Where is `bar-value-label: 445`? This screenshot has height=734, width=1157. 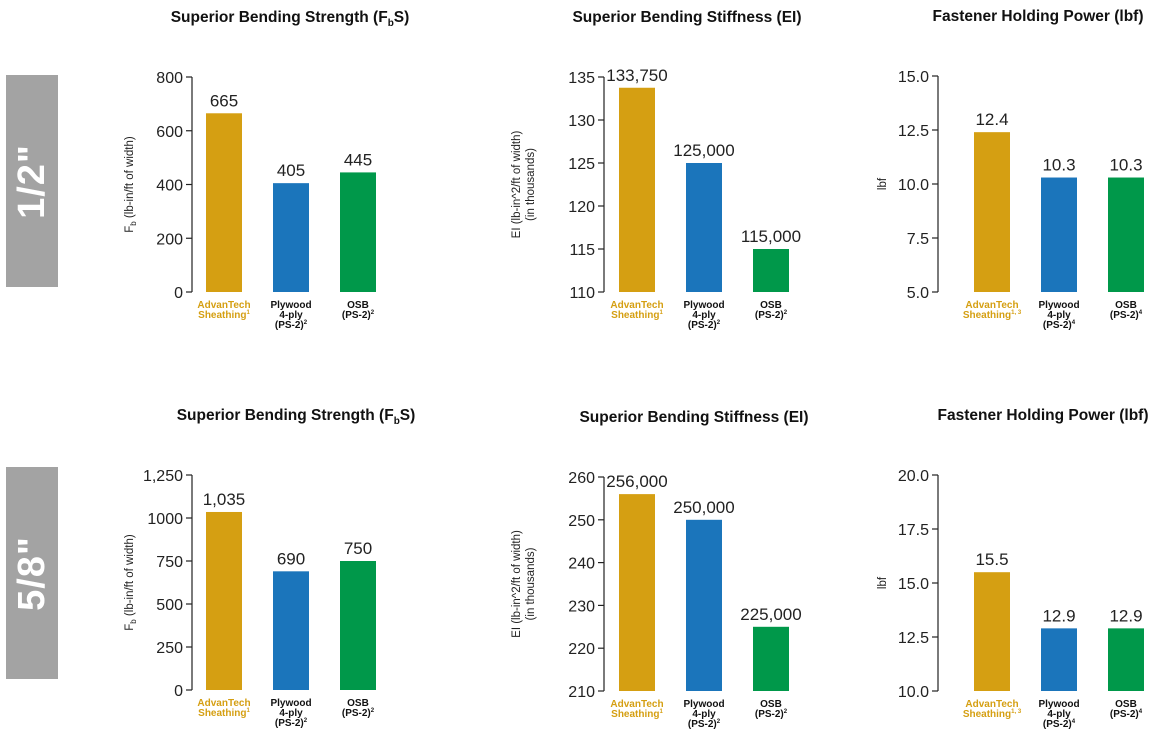 bar-value-label: 445 is located at coordinates (358, 159).